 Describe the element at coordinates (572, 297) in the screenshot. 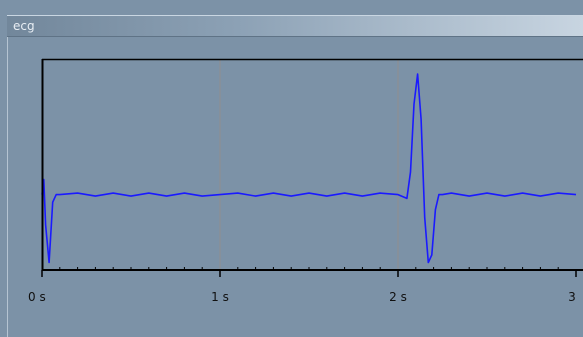

I see `x-tick-label: 3` at that location.